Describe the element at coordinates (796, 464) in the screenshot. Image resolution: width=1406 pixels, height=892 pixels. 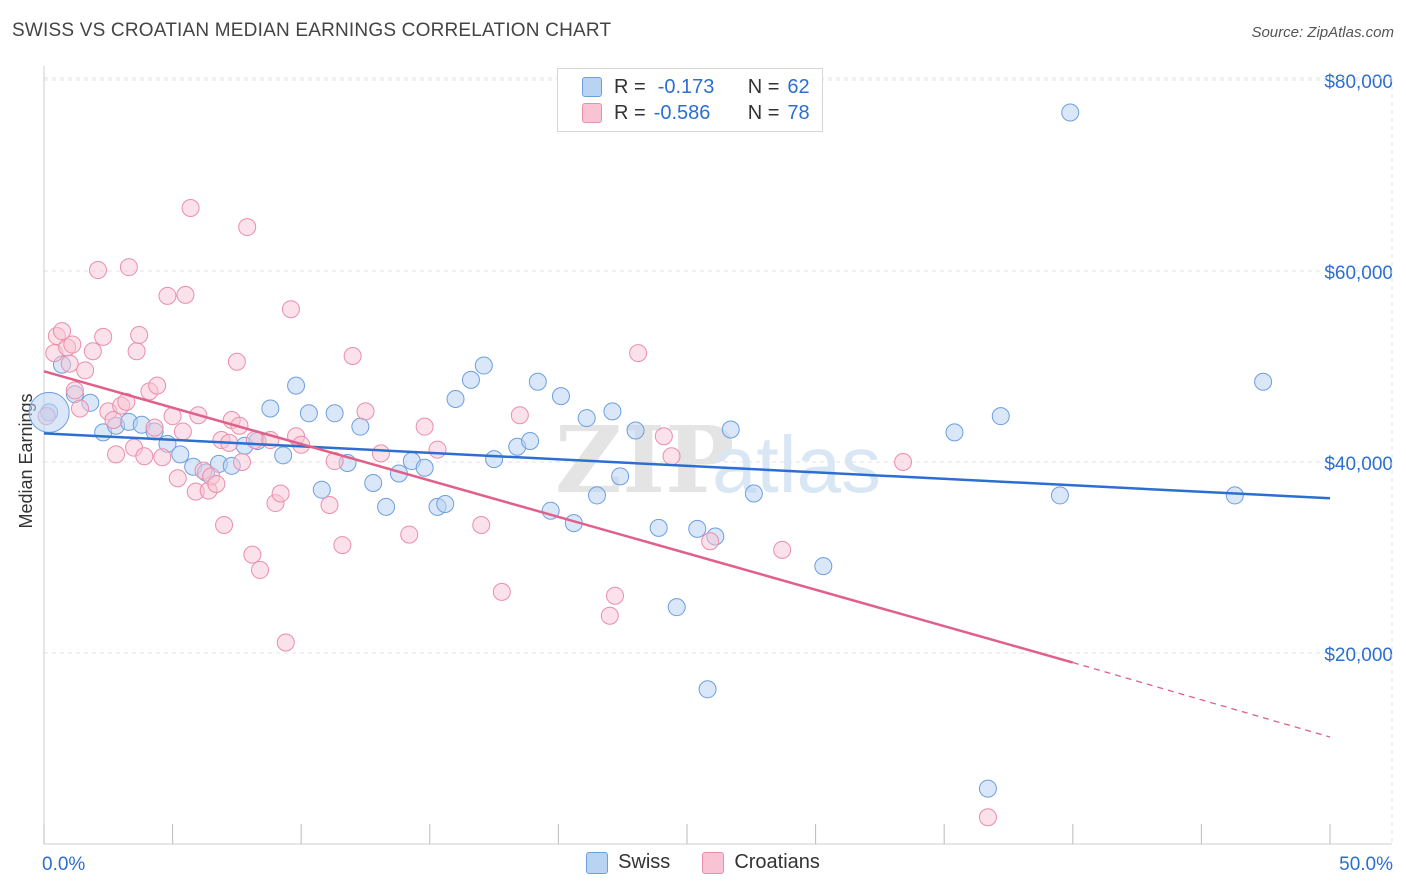
I see `watermark-atlas: atlas` at that location.